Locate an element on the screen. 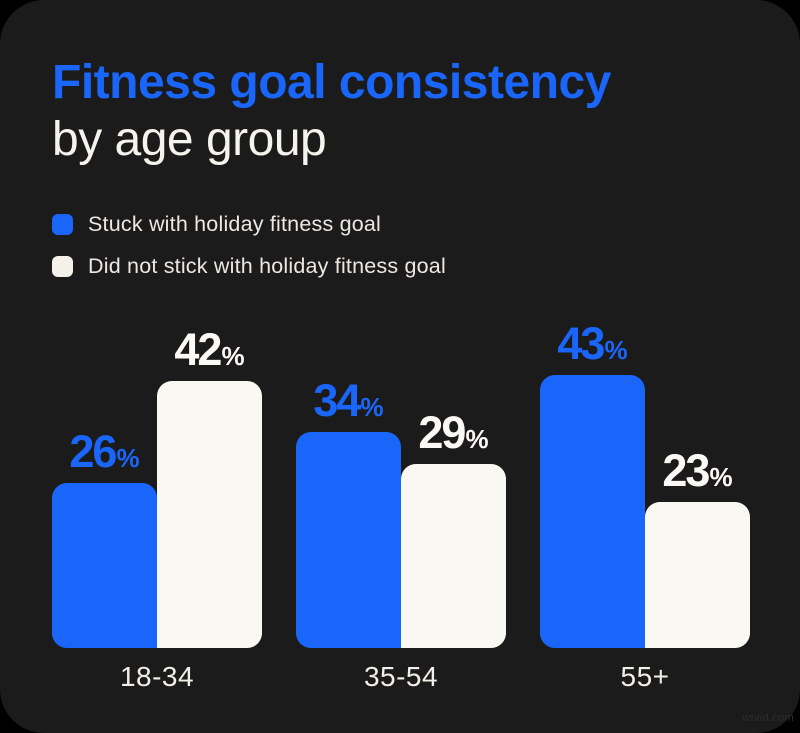 Image resolution: width=800 pixels, height=733 pixels. legend-item-1: Did not stick with holiday fitness goal is located at coordinates (426, 266).